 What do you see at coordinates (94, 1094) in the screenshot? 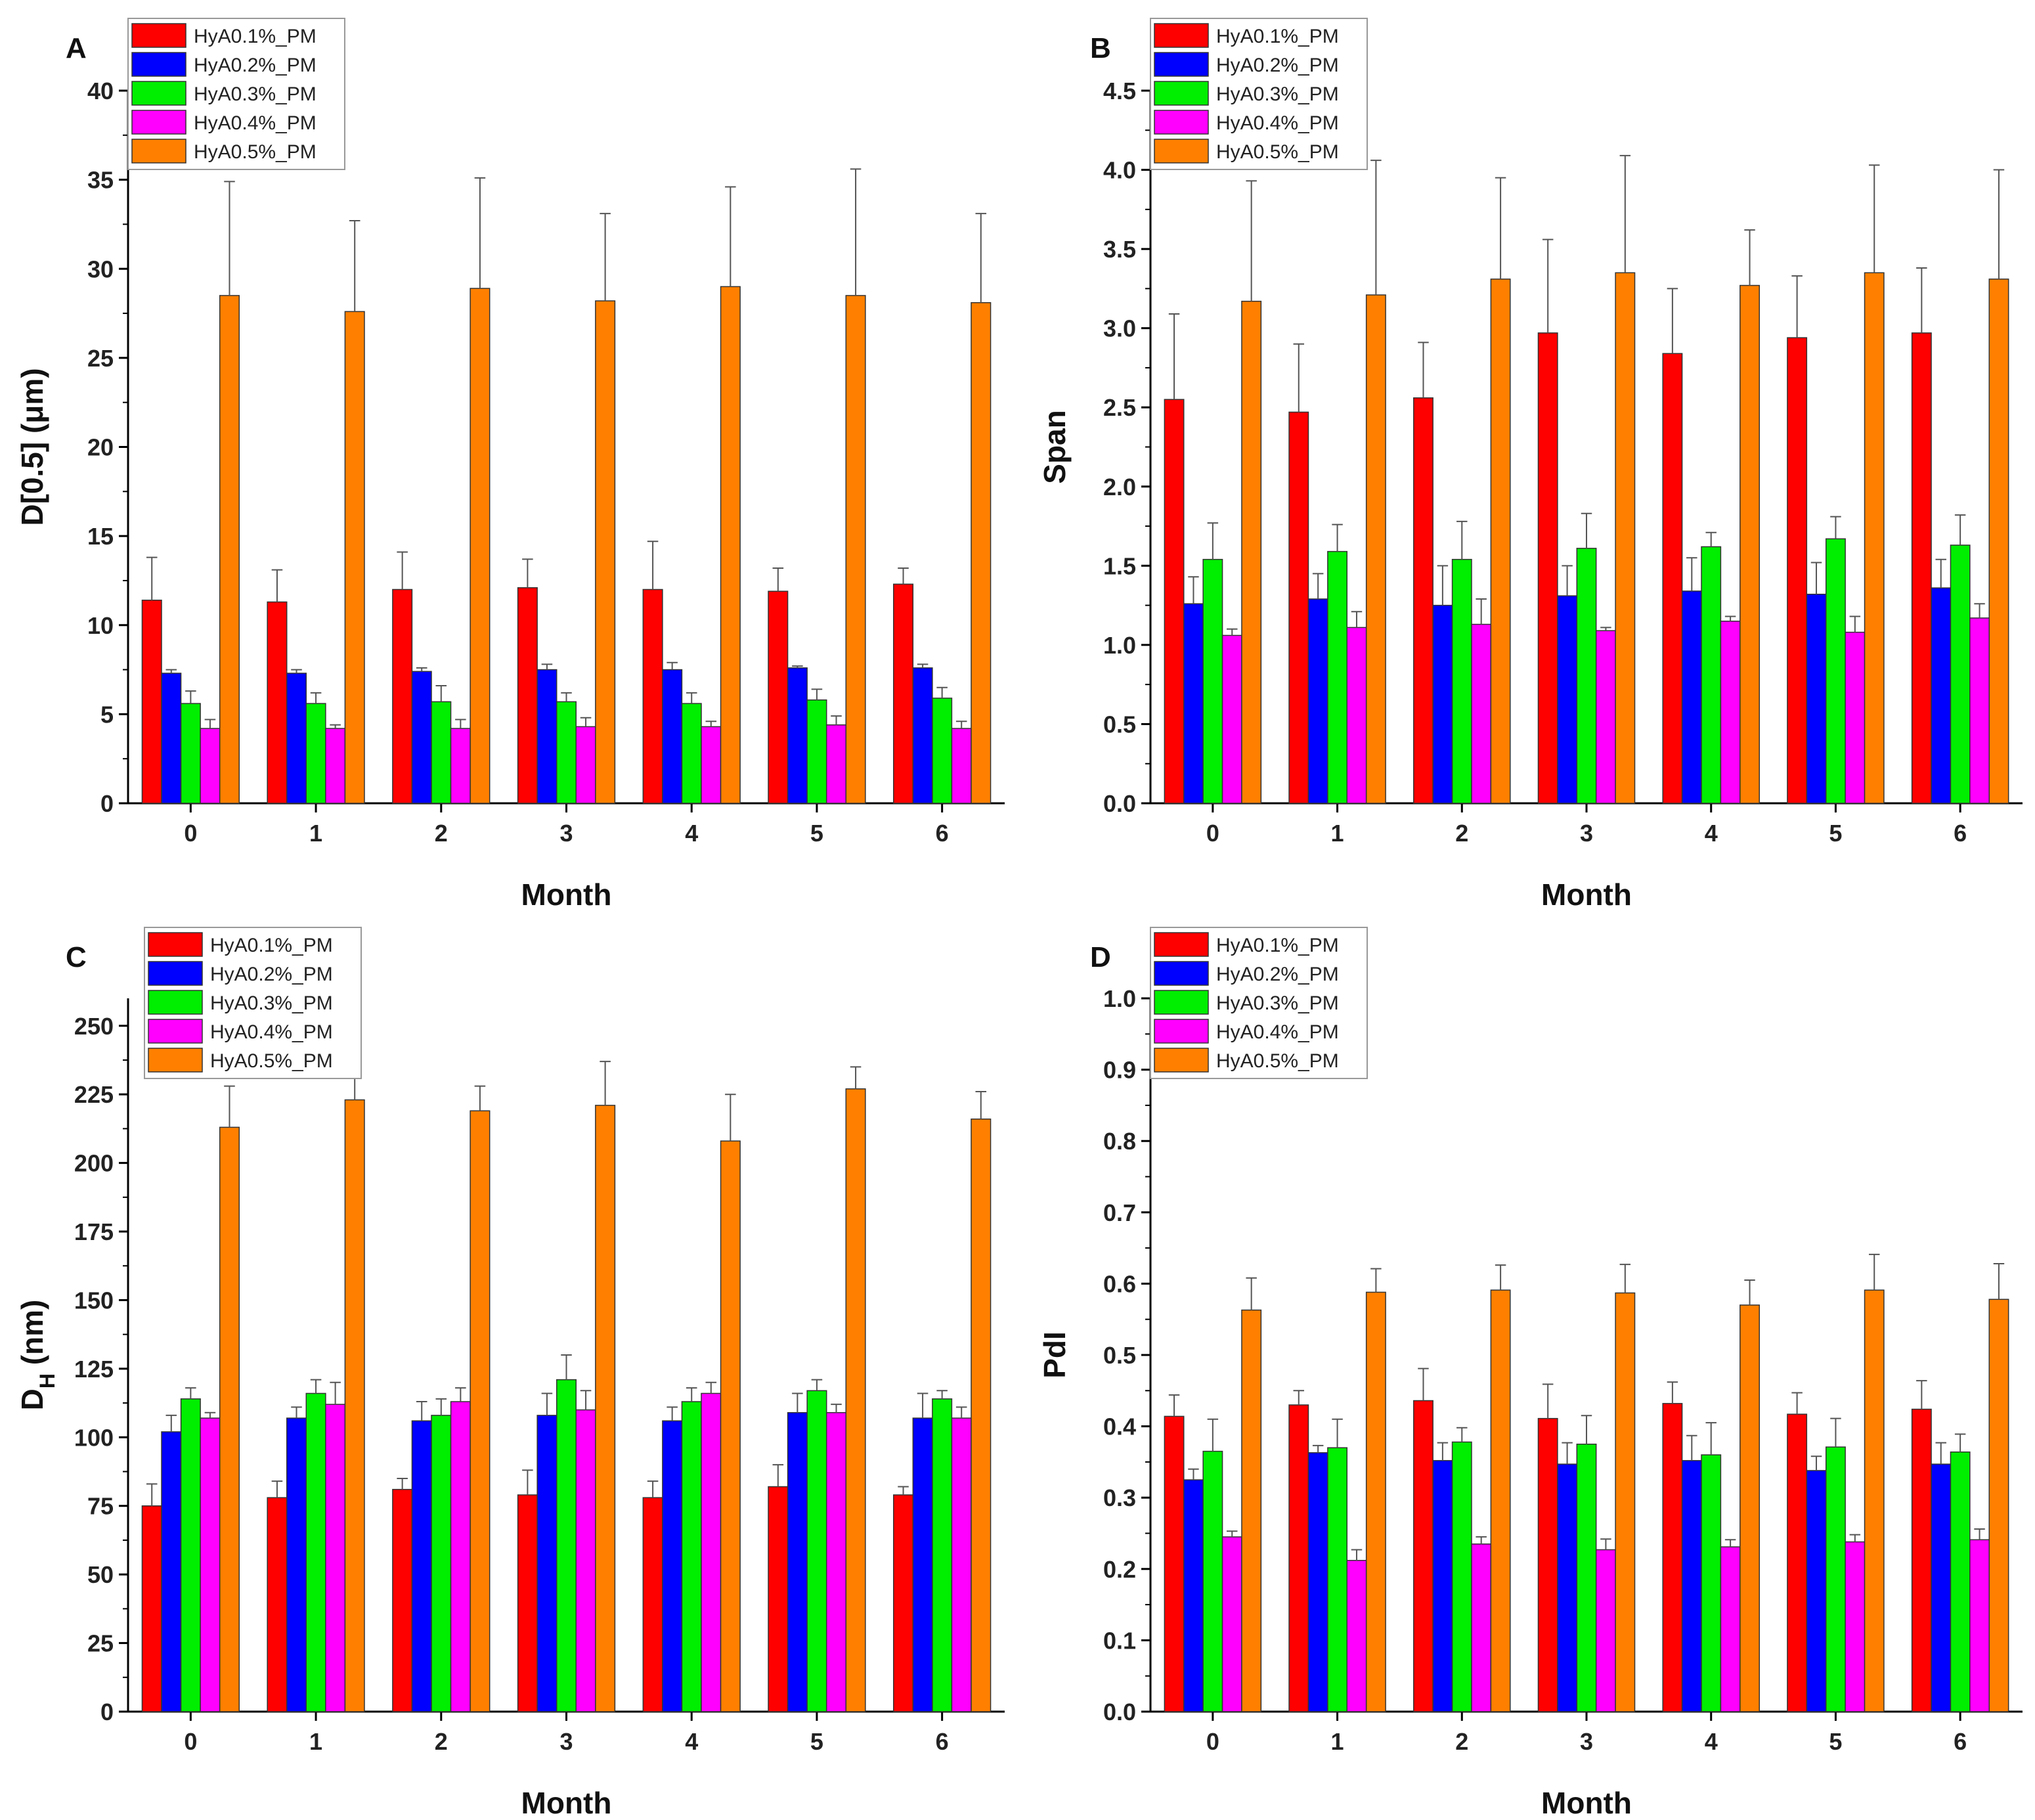
I see `y-tick-label: 225` at bounding box center [94, 1094].